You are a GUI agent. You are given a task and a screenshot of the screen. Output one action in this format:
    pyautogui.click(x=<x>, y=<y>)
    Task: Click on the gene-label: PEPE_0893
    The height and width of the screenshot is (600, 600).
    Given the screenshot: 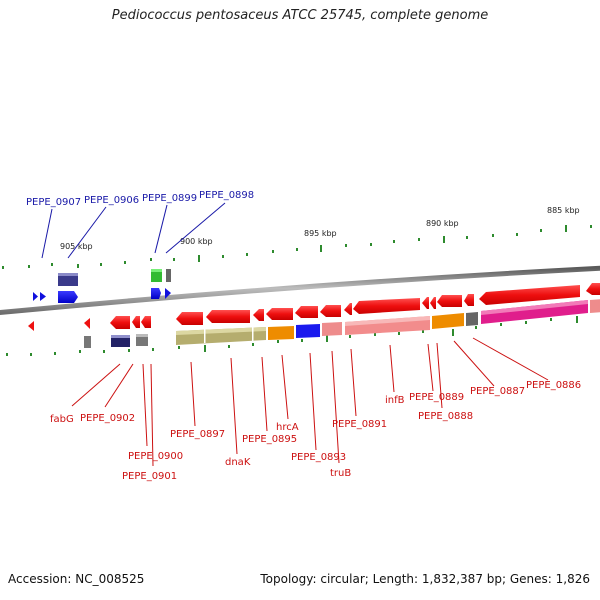 What is the action you would take?
    pyautogui.click(x=318, y=457)
    